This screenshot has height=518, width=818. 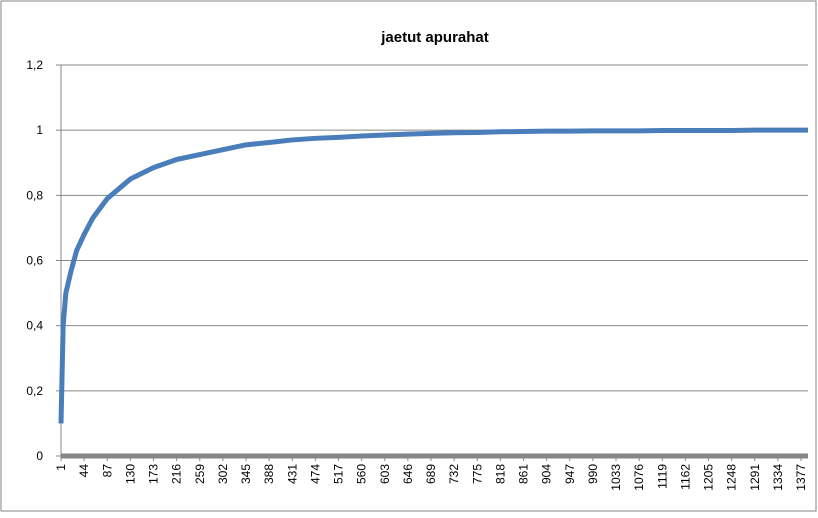 What do you see at coordinates (639, 477) in the screenshot?
I see `x-tick-label: 1076` at bounding box center [639, 477].